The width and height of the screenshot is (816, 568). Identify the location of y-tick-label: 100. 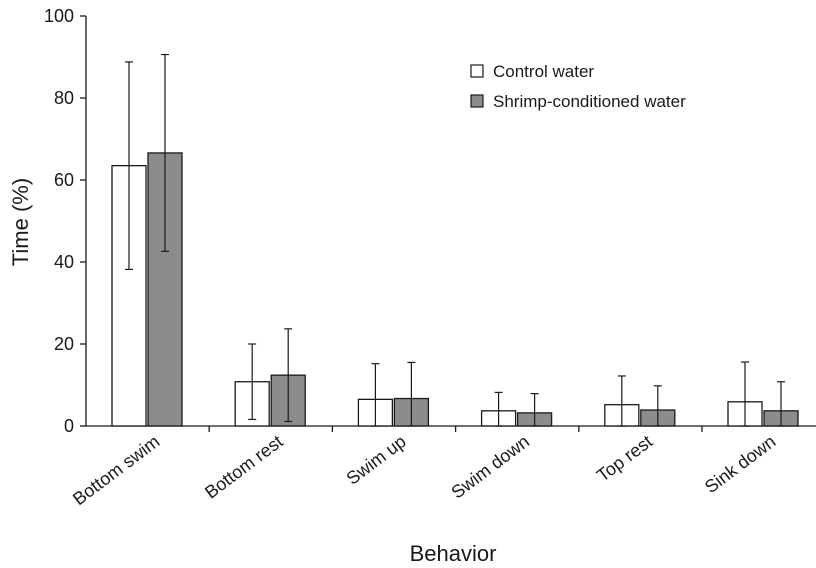
(59, 16).